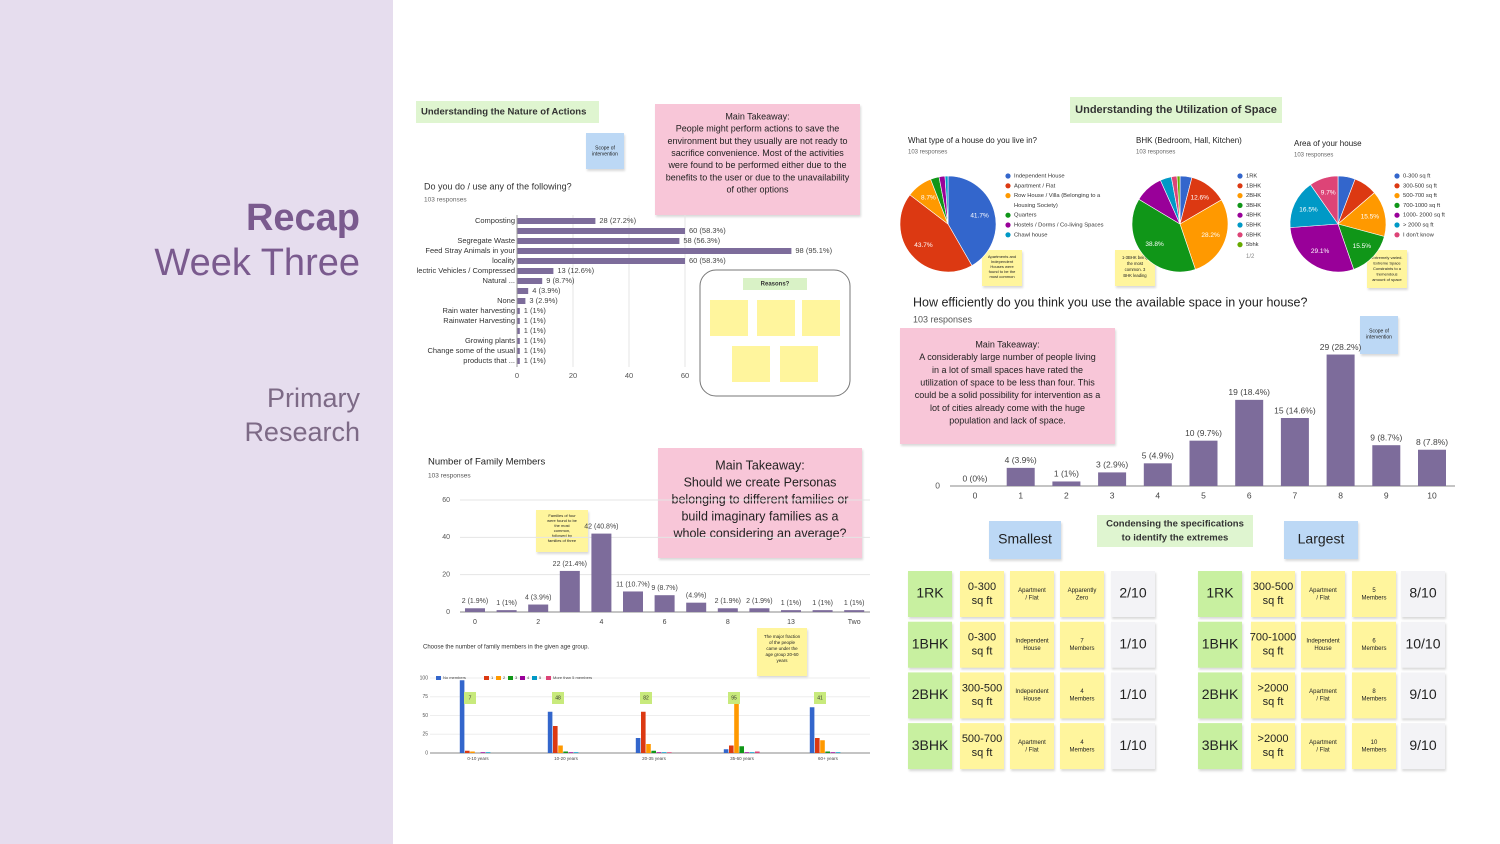 The width and height of the screenshot is (1500, 844). What do you see at coordinates (1320, 251) in the screenshot?
I see `data-label: 29.1%` at bounding box center [1320, 251].